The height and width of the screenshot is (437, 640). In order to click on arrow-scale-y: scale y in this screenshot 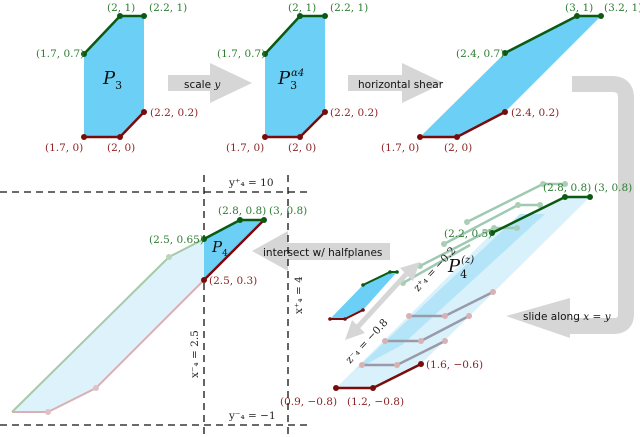, I will do `click(210, 83)`.